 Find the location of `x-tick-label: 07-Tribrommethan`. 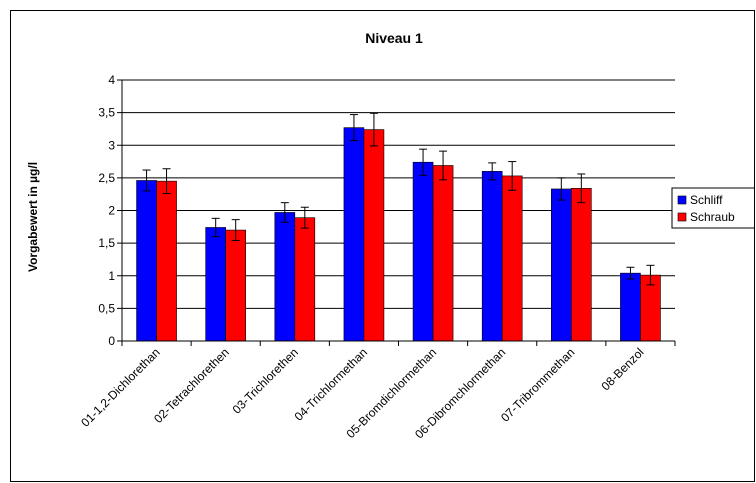

x-tick-label: 07-Tribrommethan is located at coordinates (537, 384).